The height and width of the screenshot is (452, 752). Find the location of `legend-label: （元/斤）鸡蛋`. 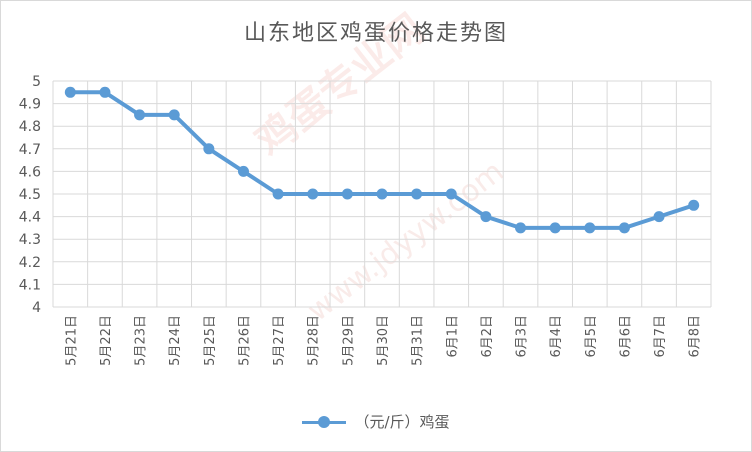

legend-label: （元/斤）鸡蛋 is located at coordinates (402, 422).